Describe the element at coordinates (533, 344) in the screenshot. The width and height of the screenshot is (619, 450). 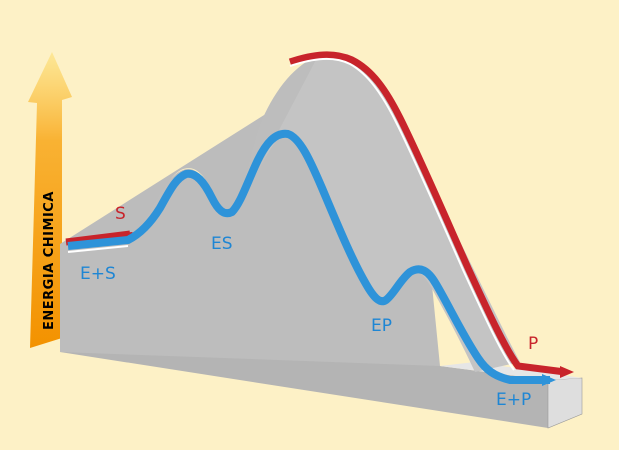
I see `label-product: P` at that location.